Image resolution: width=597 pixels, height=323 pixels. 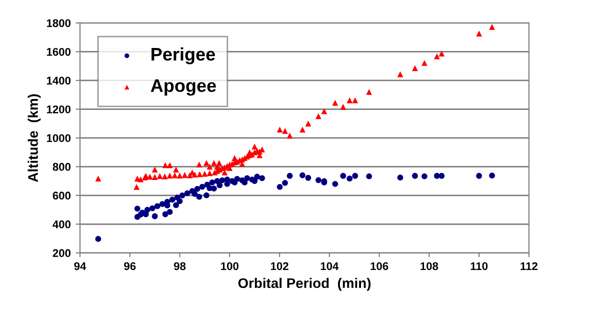 What do you see at coordinates (183, 87) in the screenshot?
I see `legend-label: Apogee` at bounding box center [183, 87].